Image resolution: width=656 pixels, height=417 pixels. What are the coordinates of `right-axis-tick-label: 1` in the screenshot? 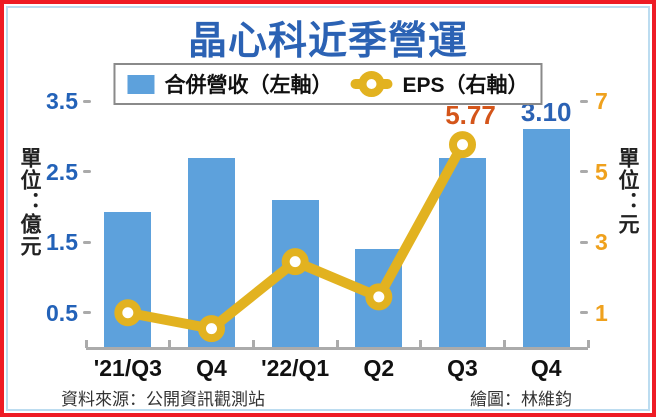 It's located at (601, 312).